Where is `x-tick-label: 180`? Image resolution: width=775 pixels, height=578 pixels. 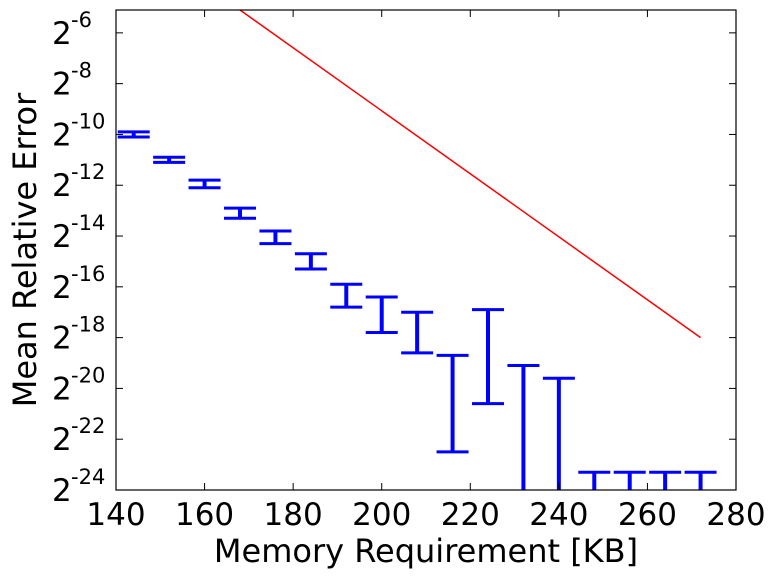
x-tick-label: 180 is located at coordinates (293, 515).